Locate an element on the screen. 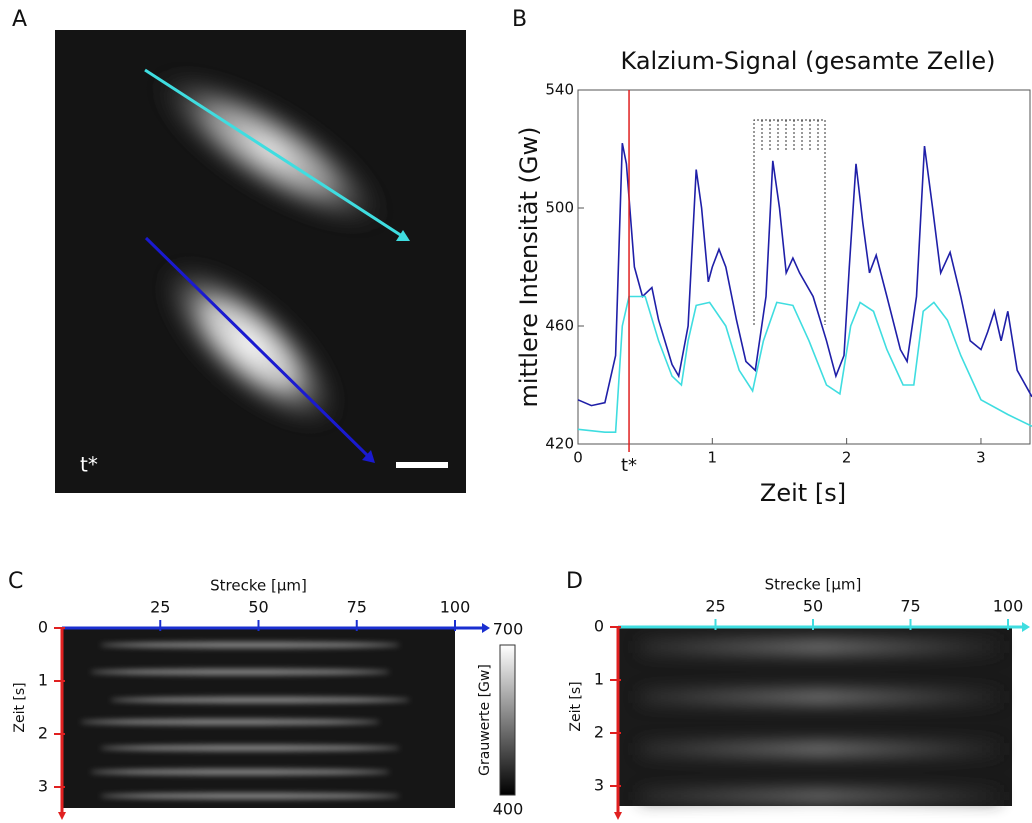  panel-label: C is located at coordinates (15, 581).